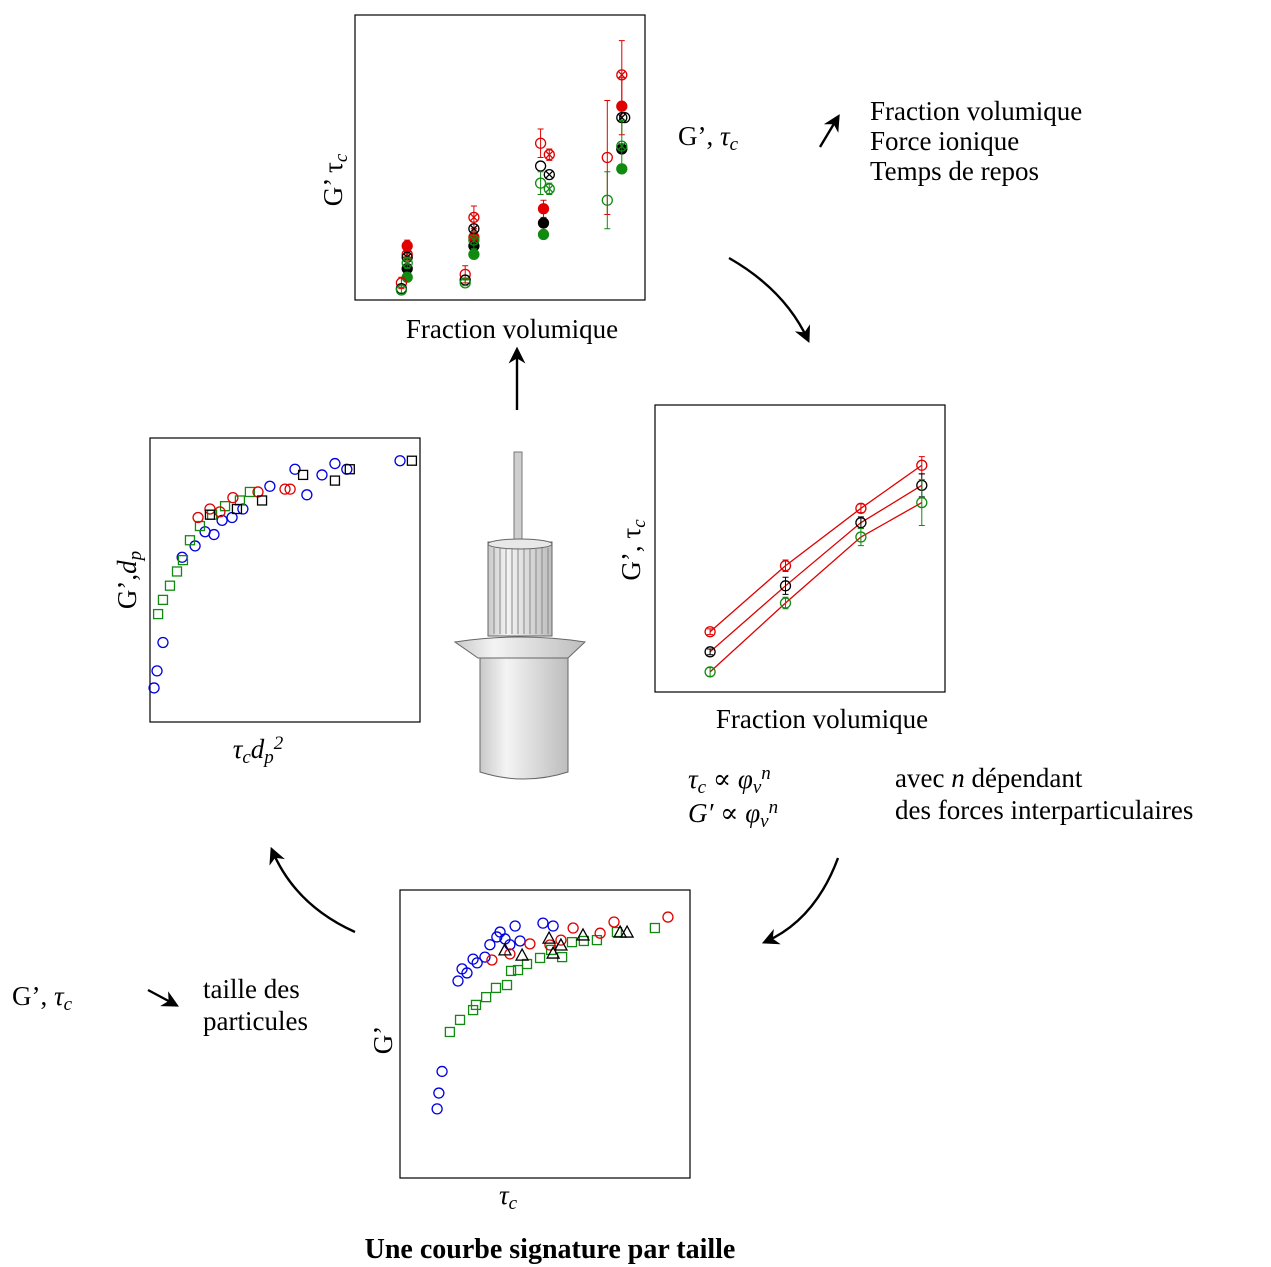 The width and height of the screenshot is (1271, 1267). I want to click on text-part: G′, so click(701, 813).